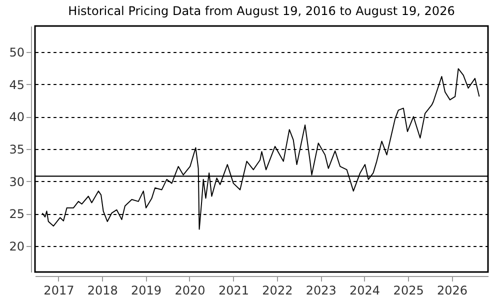 Image resolution: width=500 pixels, height=300 pixels. What do you see at coordinates (16, 117) in the screenshot?
I see `y-tick-label: 40` at bounding box center [16, 117].